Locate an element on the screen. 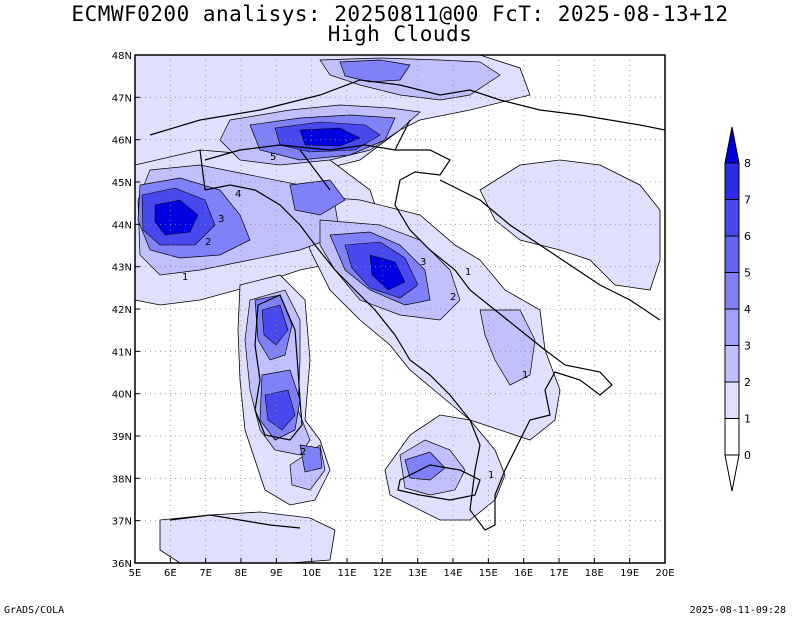  latitude-labels: 48N 47N 46N 45N 44N 43N 42N 41N 40N 39N 38N 37N 36N is located at coordinates (122, 310).